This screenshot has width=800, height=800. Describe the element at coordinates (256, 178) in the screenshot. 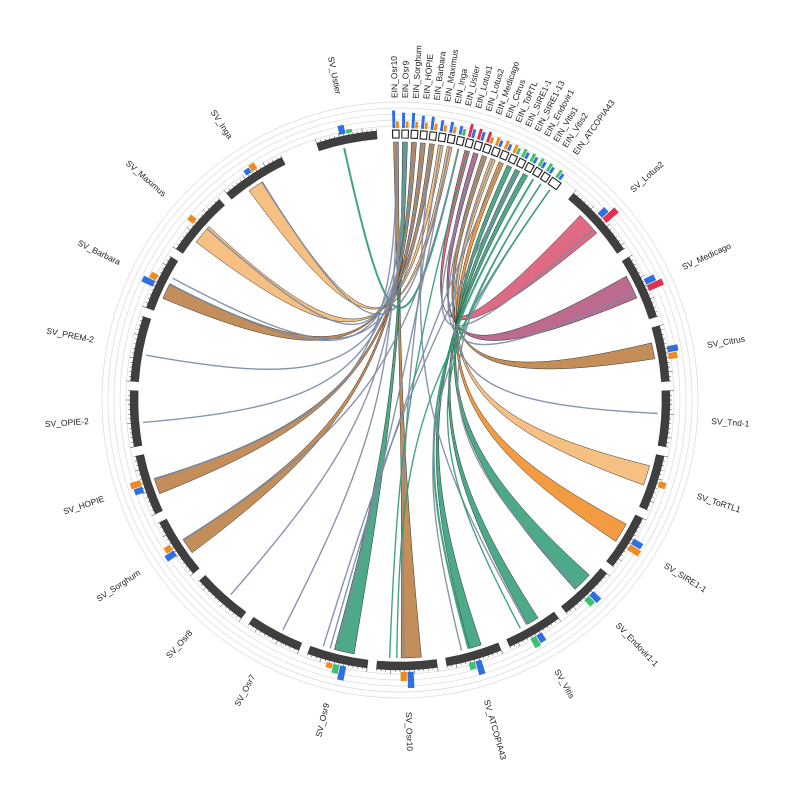

I see `arc-sv-inga` at that location.